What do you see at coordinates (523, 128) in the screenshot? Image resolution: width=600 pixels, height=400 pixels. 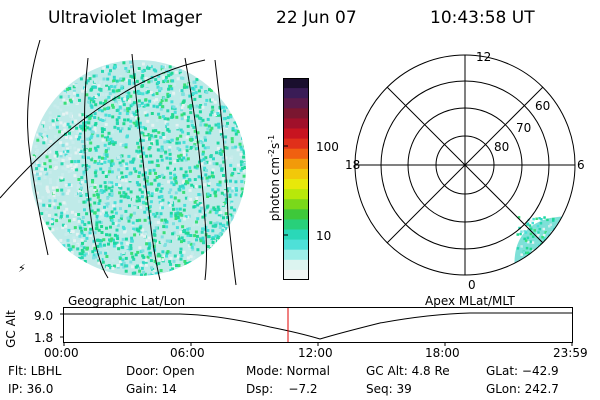 I see `lat-label-70: 70` at bounding box center [523, 128].